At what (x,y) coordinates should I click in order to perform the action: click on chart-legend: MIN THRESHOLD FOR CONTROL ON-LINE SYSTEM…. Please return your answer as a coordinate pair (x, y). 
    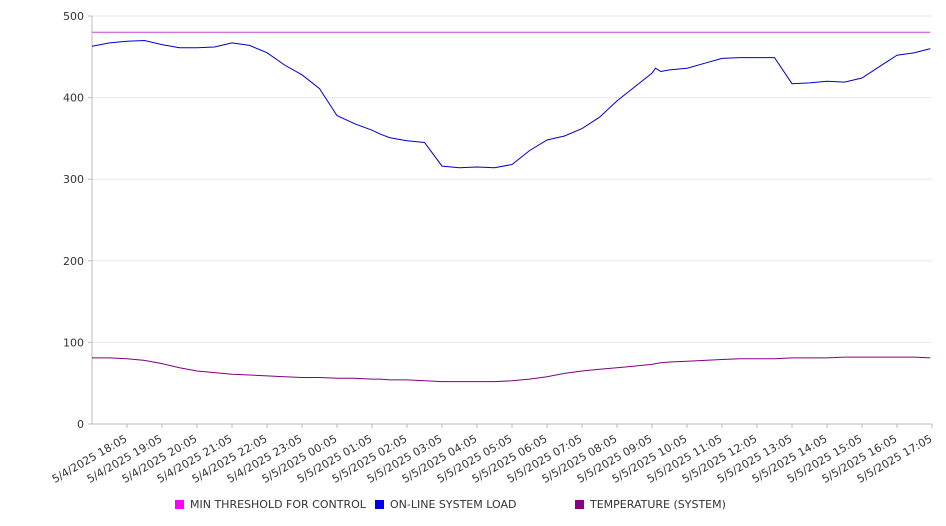
    Looking at the image, I should click on (473, 506).